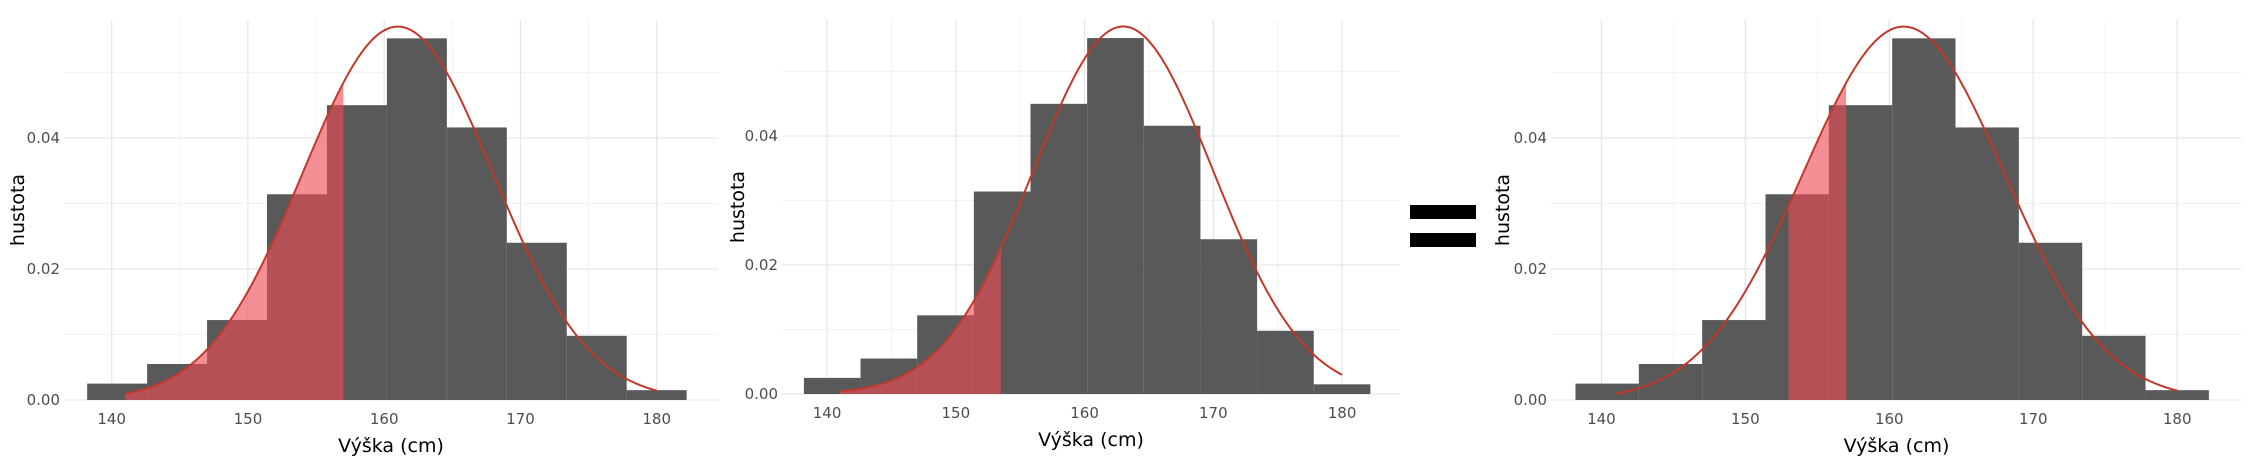 Image resolution: width=2255 pixels, height=464 pixels. What do you see at coordinates (1443, 229) in the screenshot?
I see `equals-sign` at bounding box center [1443, 229].